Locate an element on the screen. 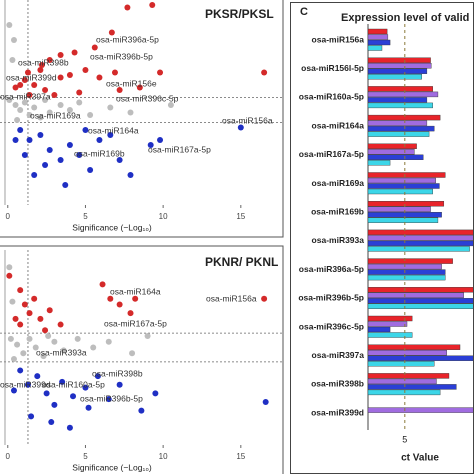 This screenshot has height=474, width=474. y-tick-label: osa-miR156a is located at coordinates (338, 39).